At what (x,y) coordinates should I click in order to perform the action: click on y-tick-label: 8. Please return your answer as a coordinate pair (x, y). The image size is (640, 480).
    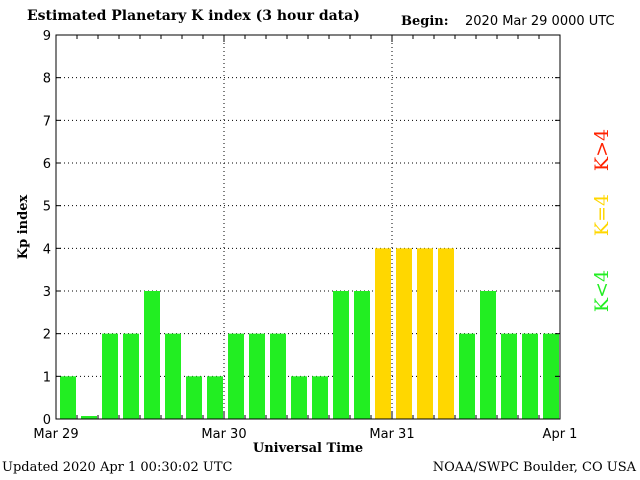
    Looking at the image, I should click on (47, 79).